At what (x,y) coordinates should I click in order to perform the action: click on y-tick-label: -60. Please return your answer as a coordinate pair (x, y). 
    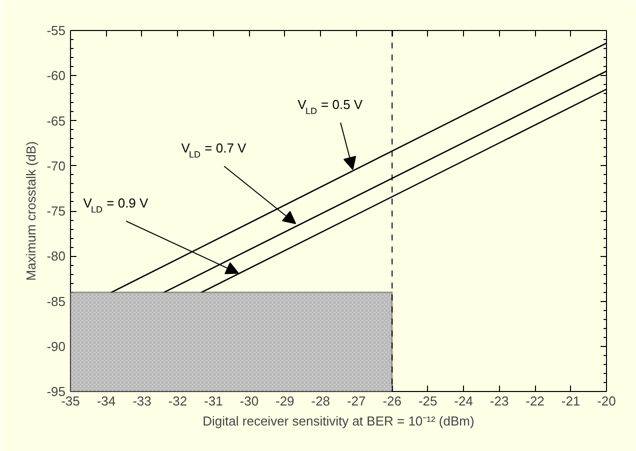
    Looking at the image, I should click on (56, 76).